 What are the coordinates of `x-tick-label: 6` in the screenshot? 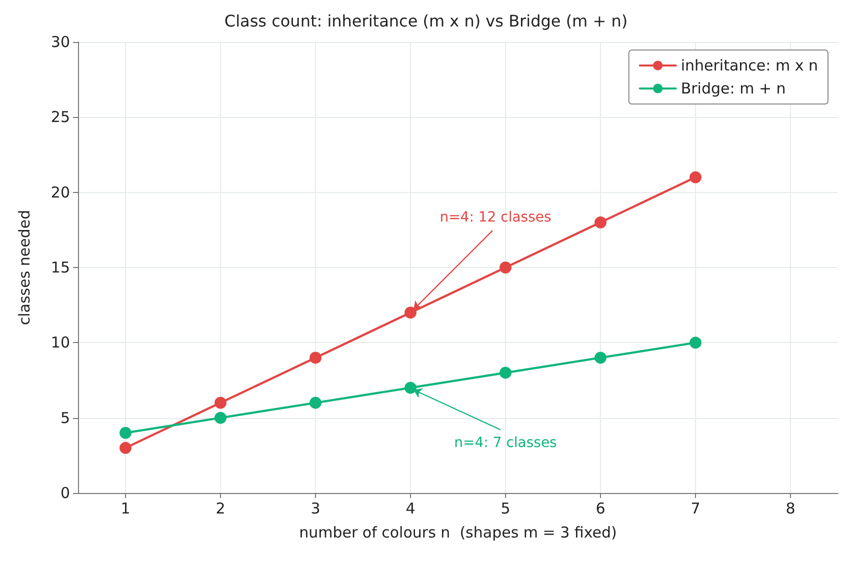 It's located at (601, 509).